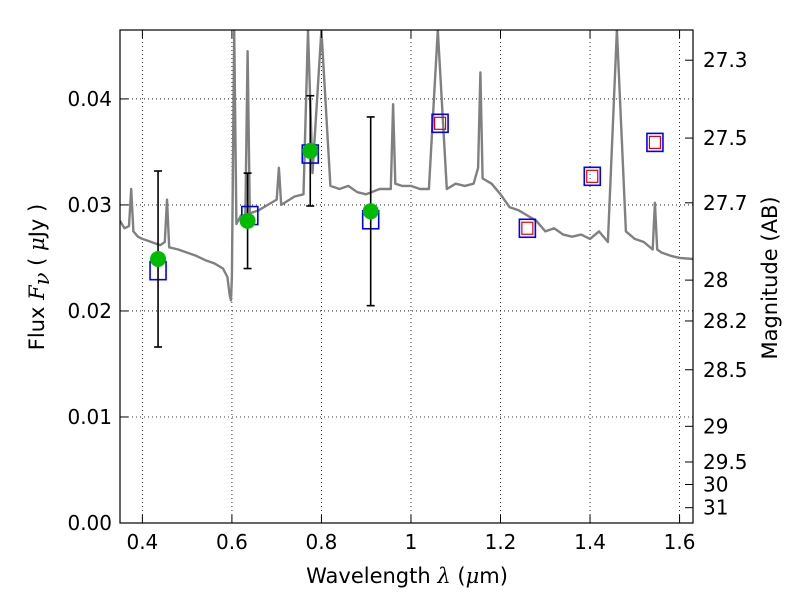 The width and height of the screenshot is (800, 600). What do you see at coordinates (89, 99) in the screenshot?
I see `y-tick-label: 0.04` at bounding box center [89, 99].